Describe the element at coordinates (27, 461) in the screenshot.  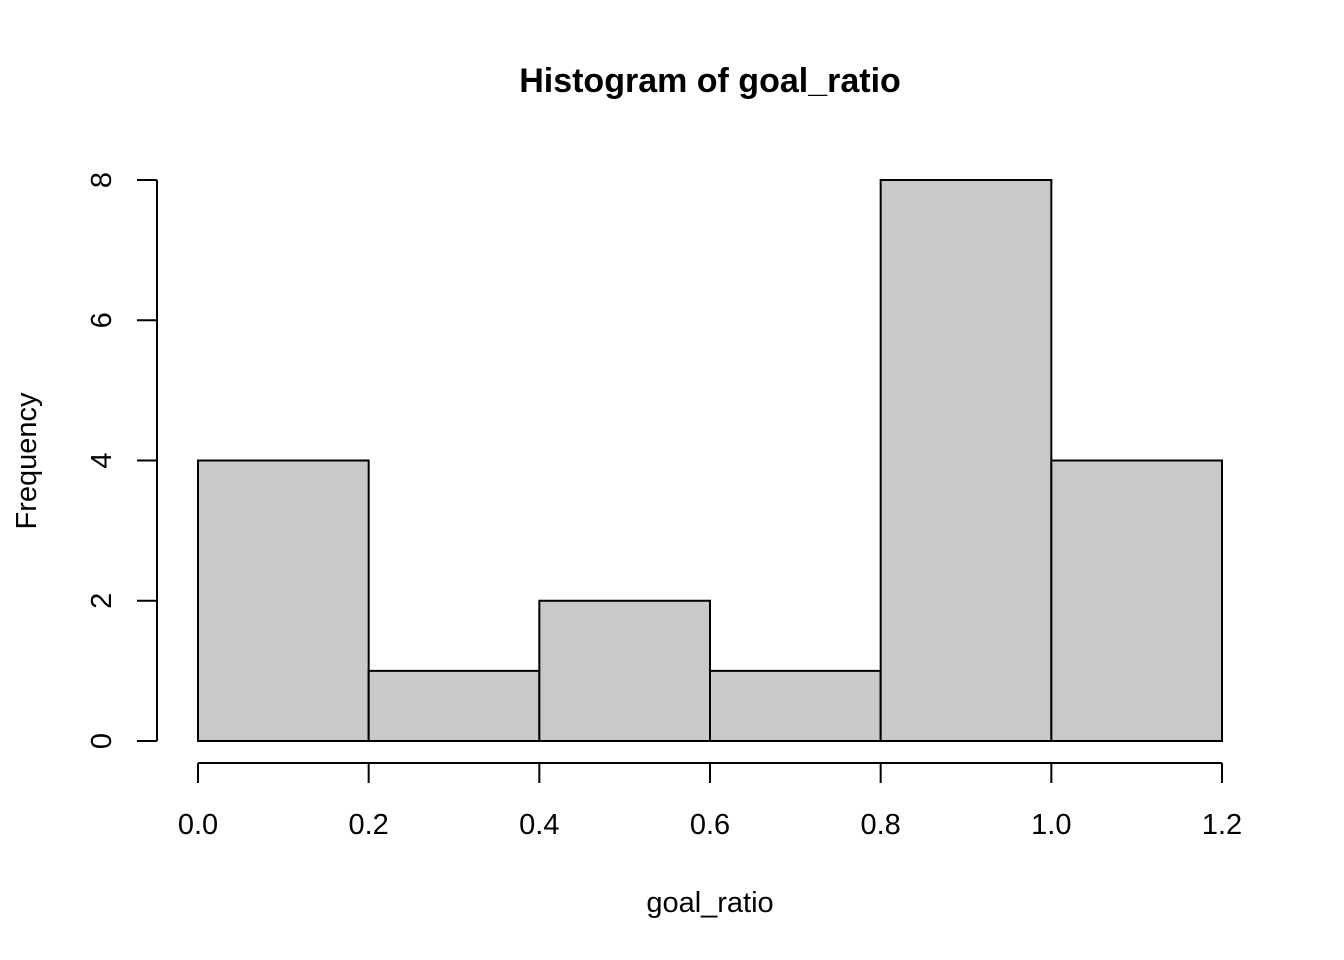
I see `y-axis-label: Frequency` at that location.